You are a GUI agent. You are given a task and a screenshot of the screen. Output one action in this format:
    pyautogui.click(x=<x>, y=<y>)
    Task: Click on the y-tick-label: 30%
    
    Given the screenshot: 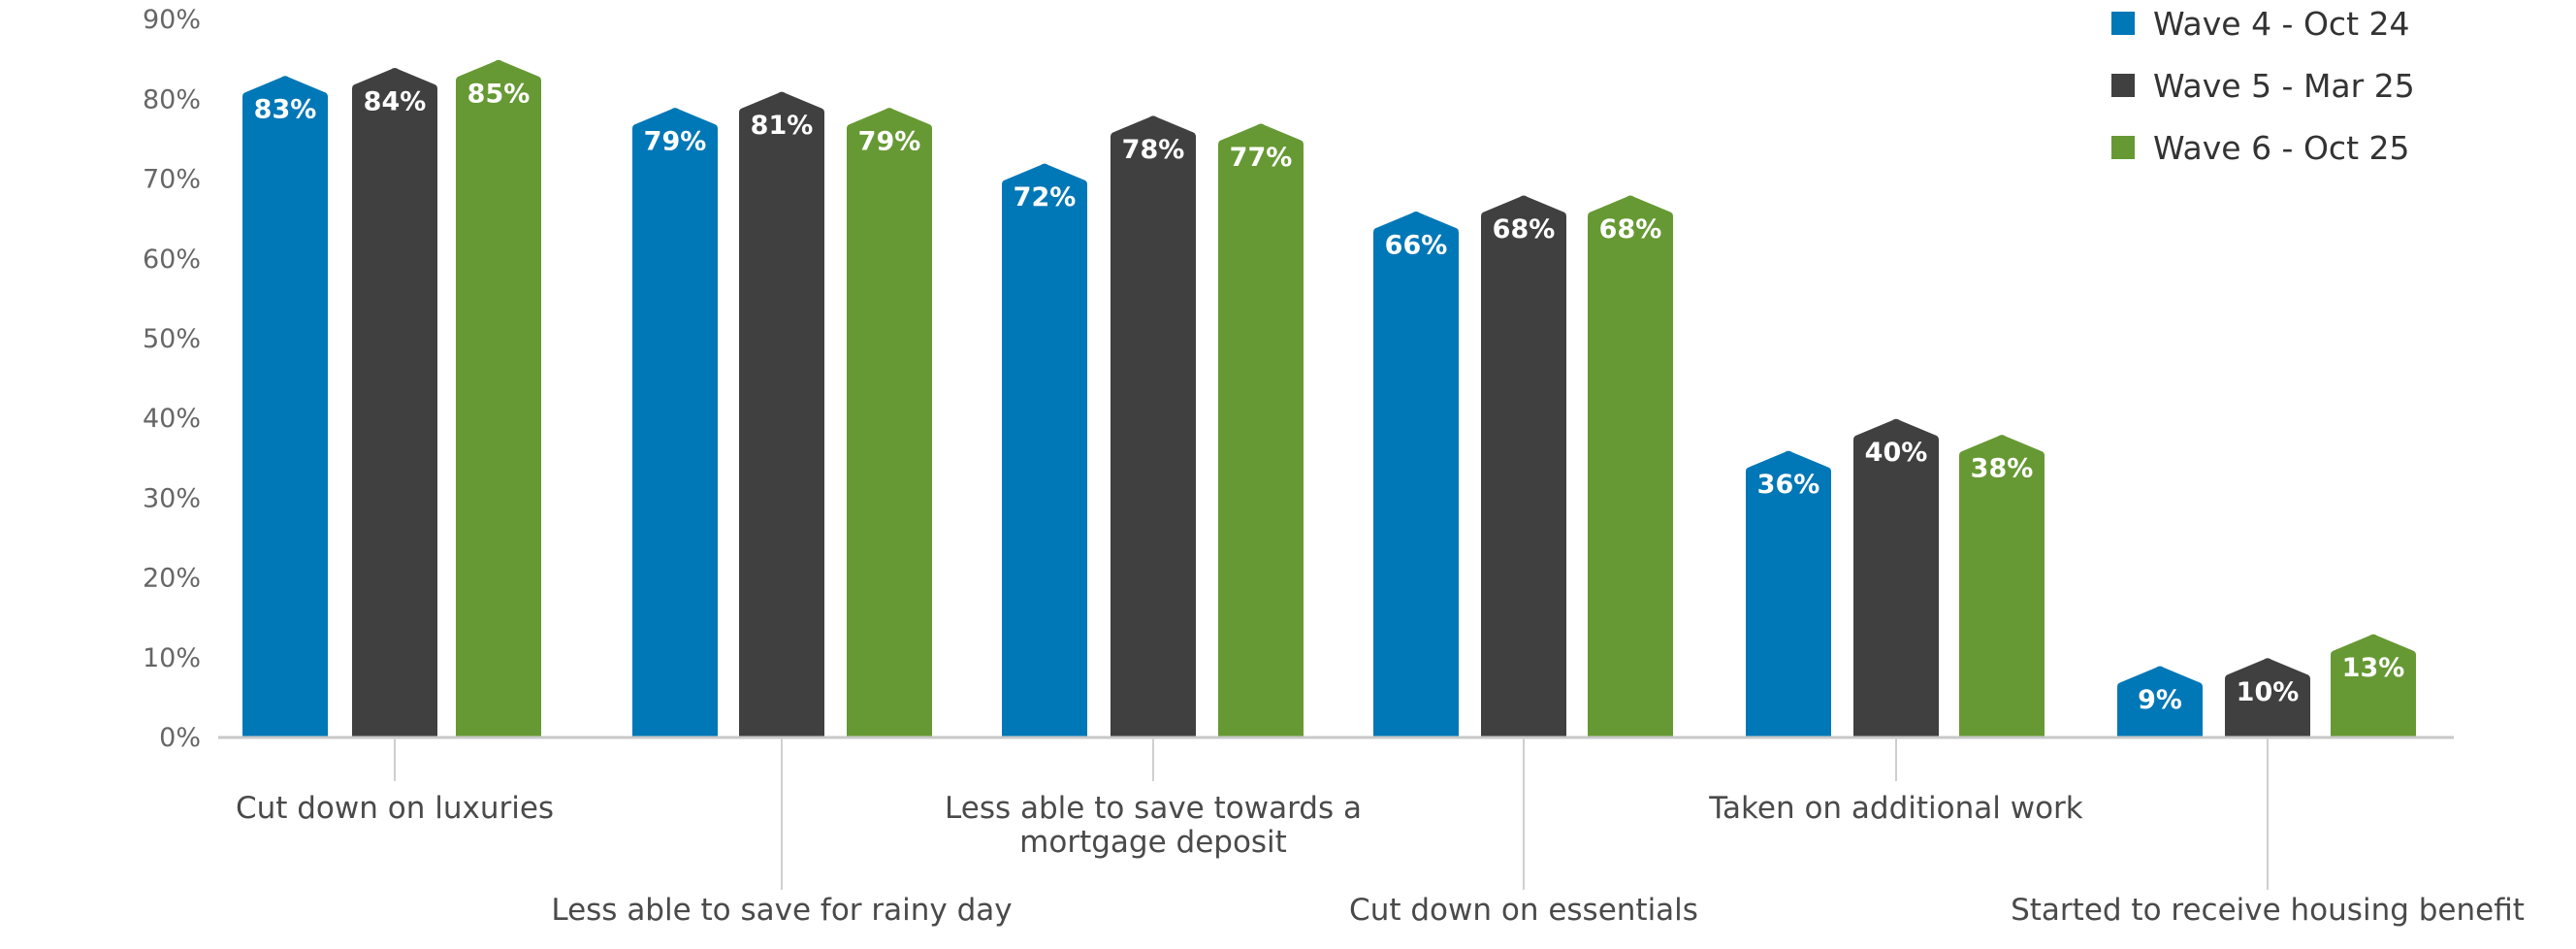 What is the action you would take?
    pyautogui.click(x=172, y=498)
    